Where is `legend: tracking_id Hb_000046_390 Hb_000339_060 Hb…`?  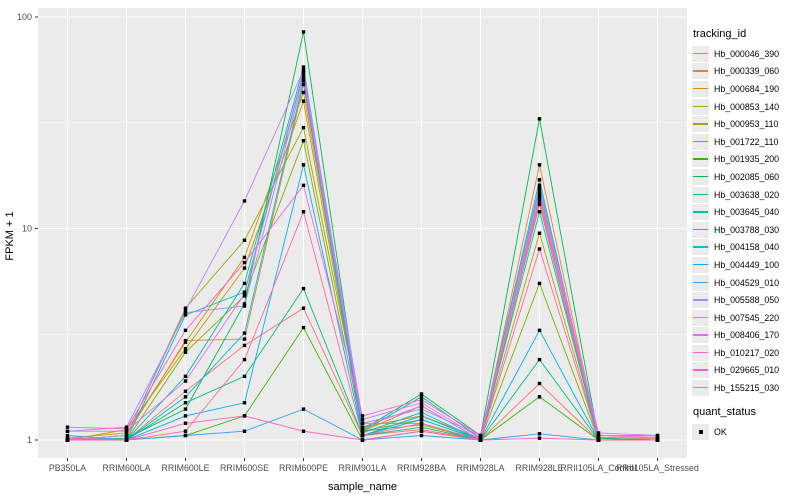 legend: tracking_id Hb_000046_390 Hb_000339_060 Hb… is located at coordinates (746, 234).